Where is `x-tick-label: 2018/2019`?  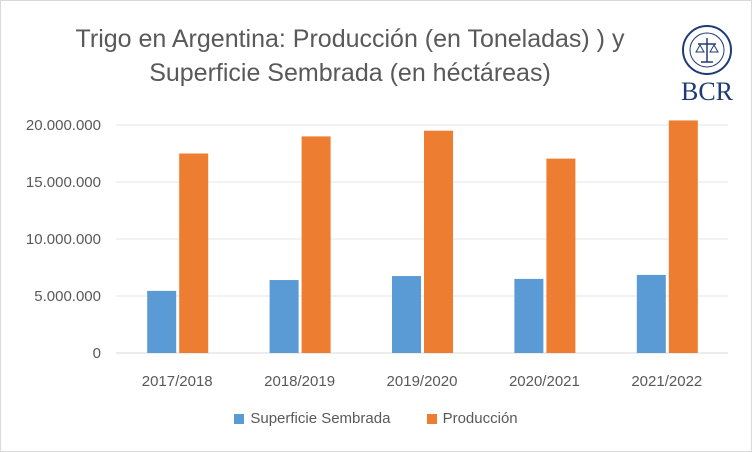
x-tick-label: 2018/2019 is located at coordinates (299, 381).